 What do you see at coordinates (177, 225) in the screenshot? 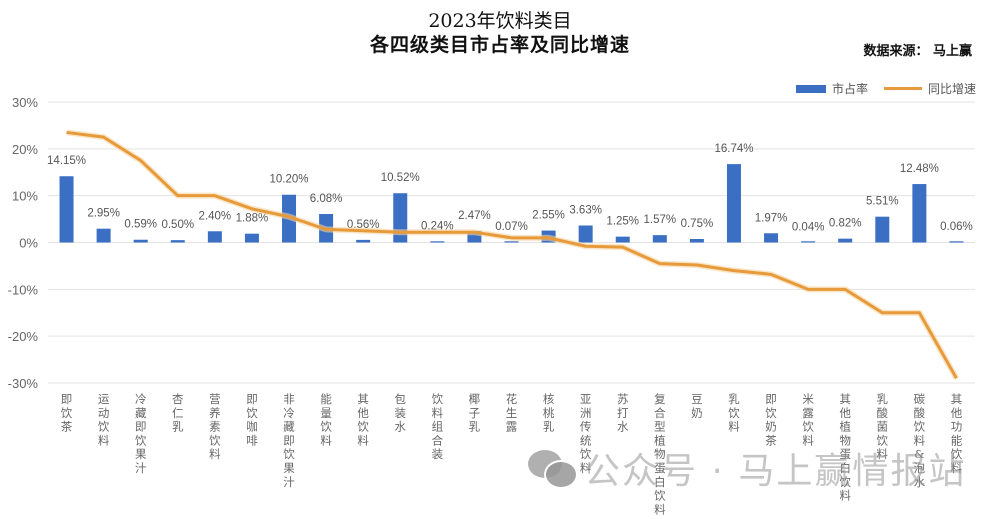
I see `bar-data-label: 0.50%` at bounding box center [177, 225].